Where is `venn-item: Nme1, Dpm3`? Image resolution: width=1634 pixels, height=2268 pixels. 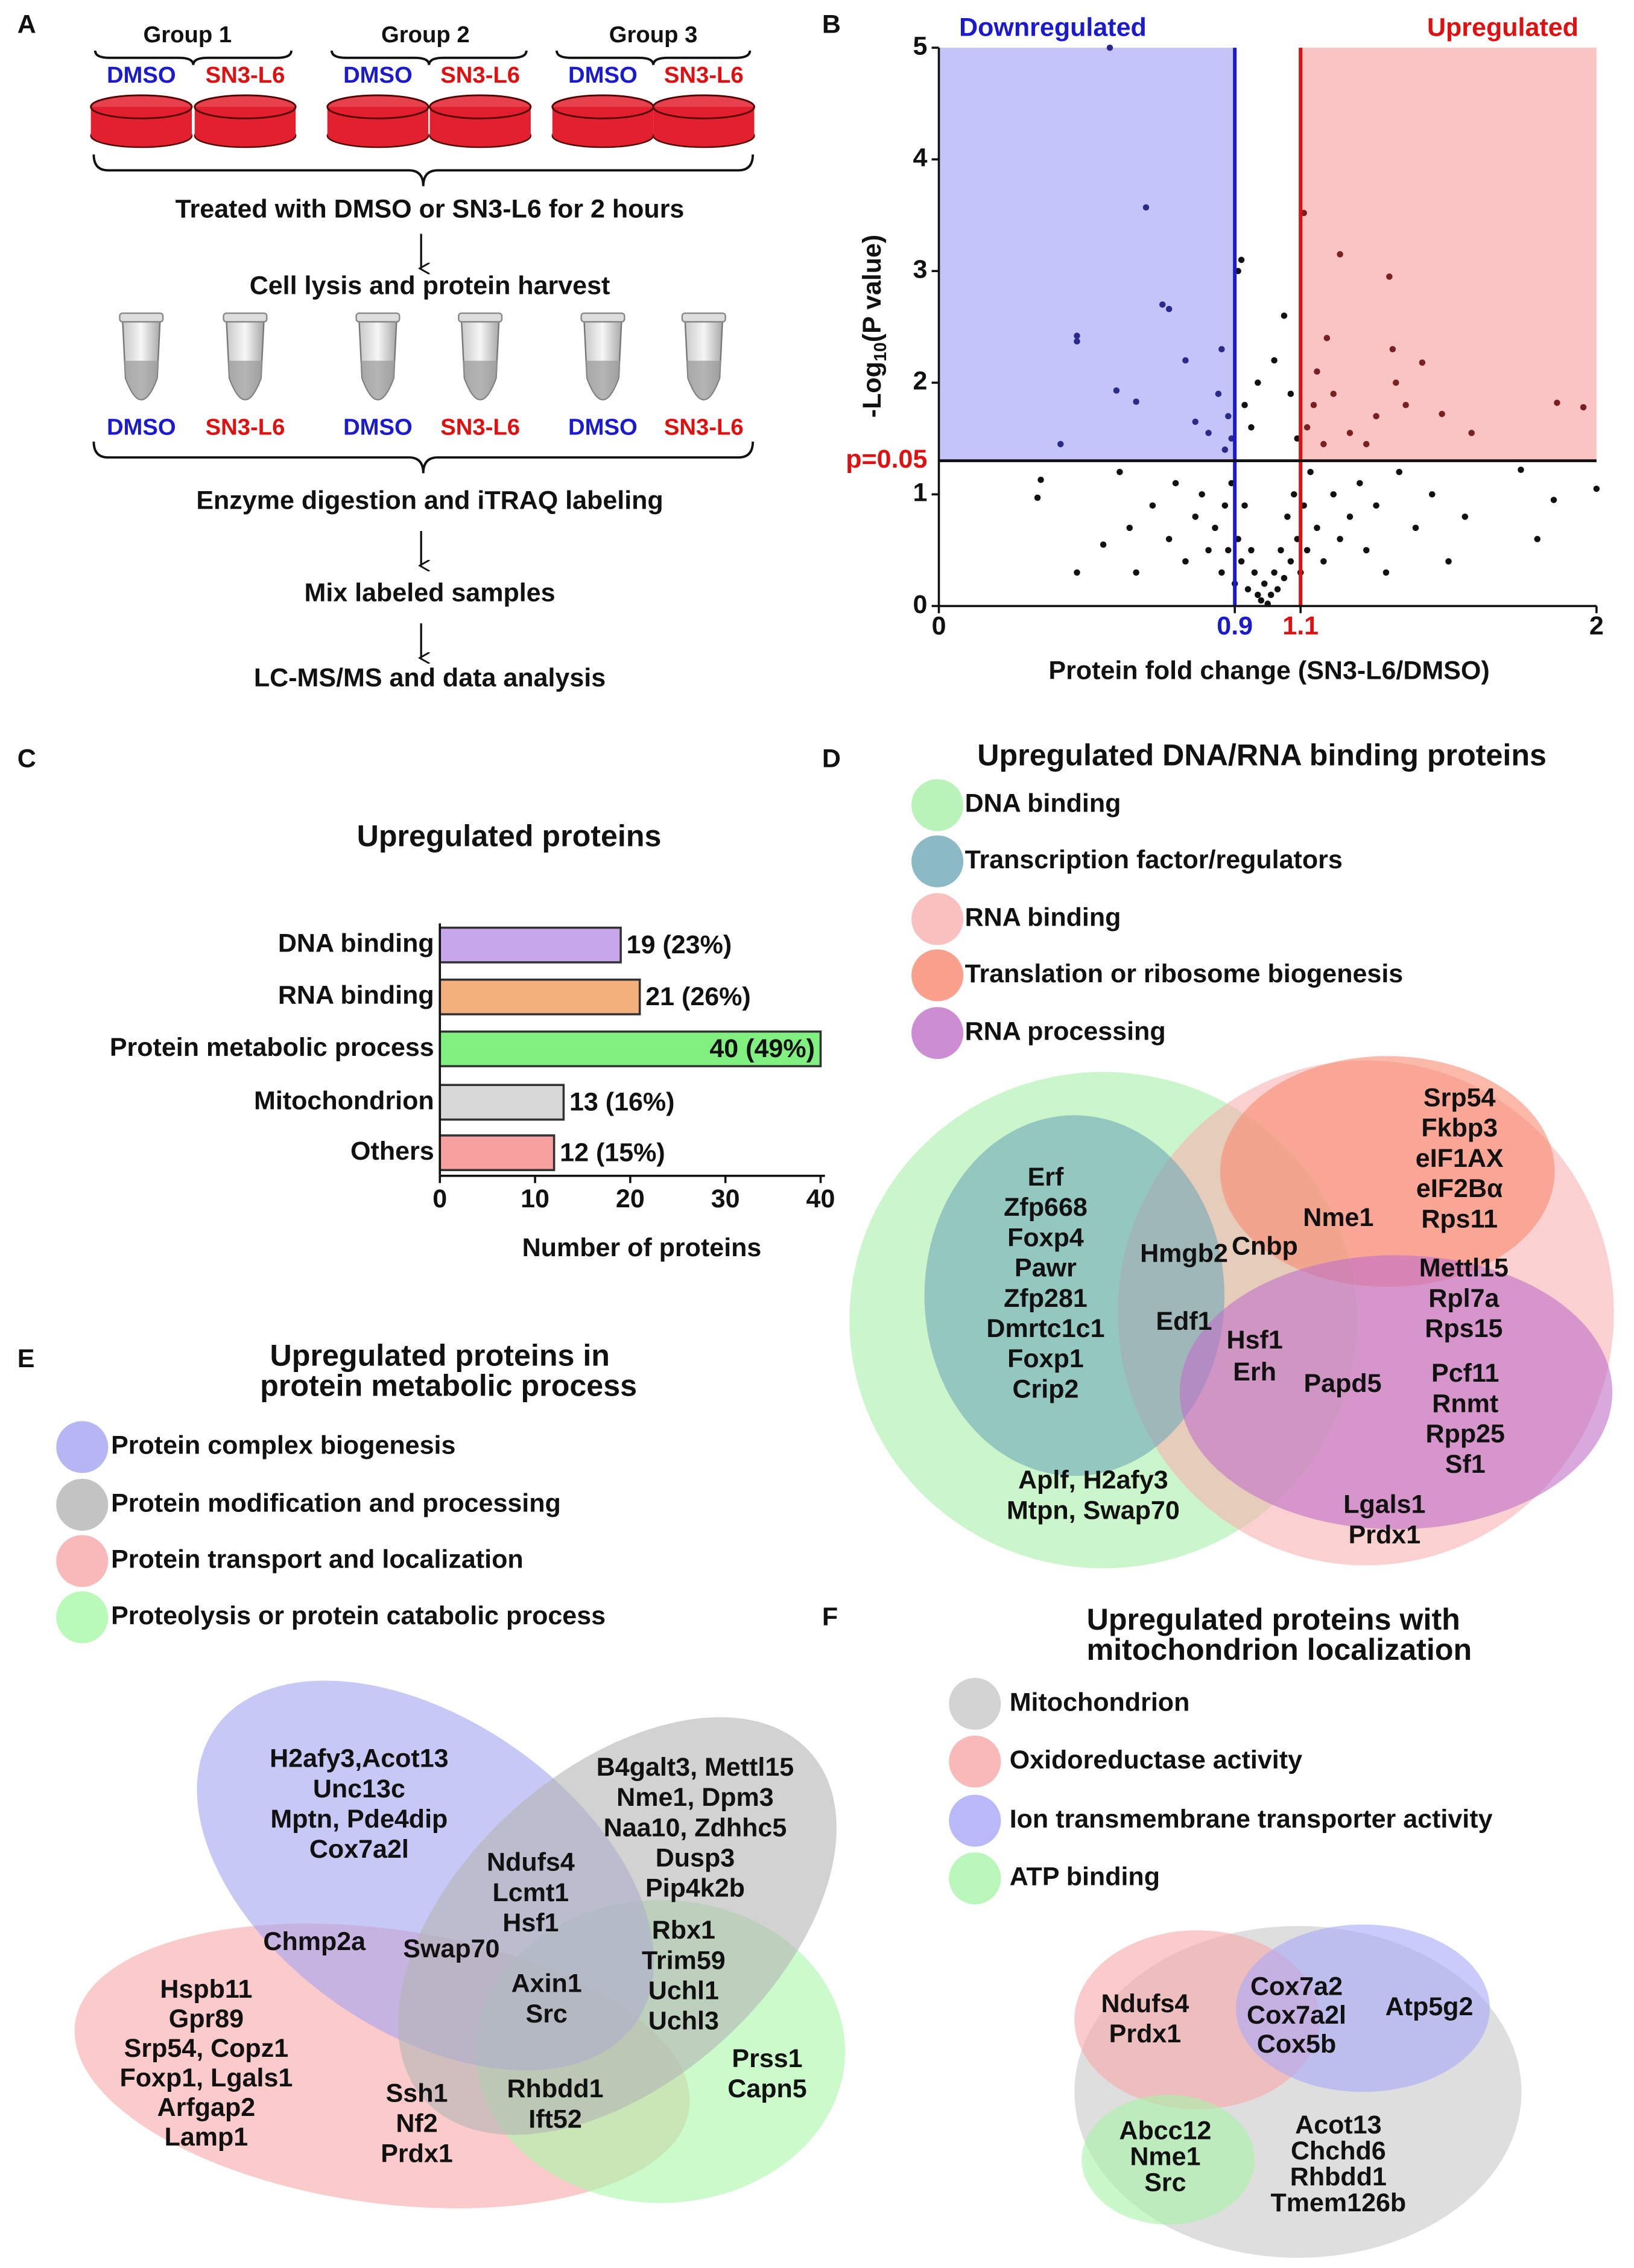
venn-item: Nme1, Dpm3 is located at coordinates (695, 1797).